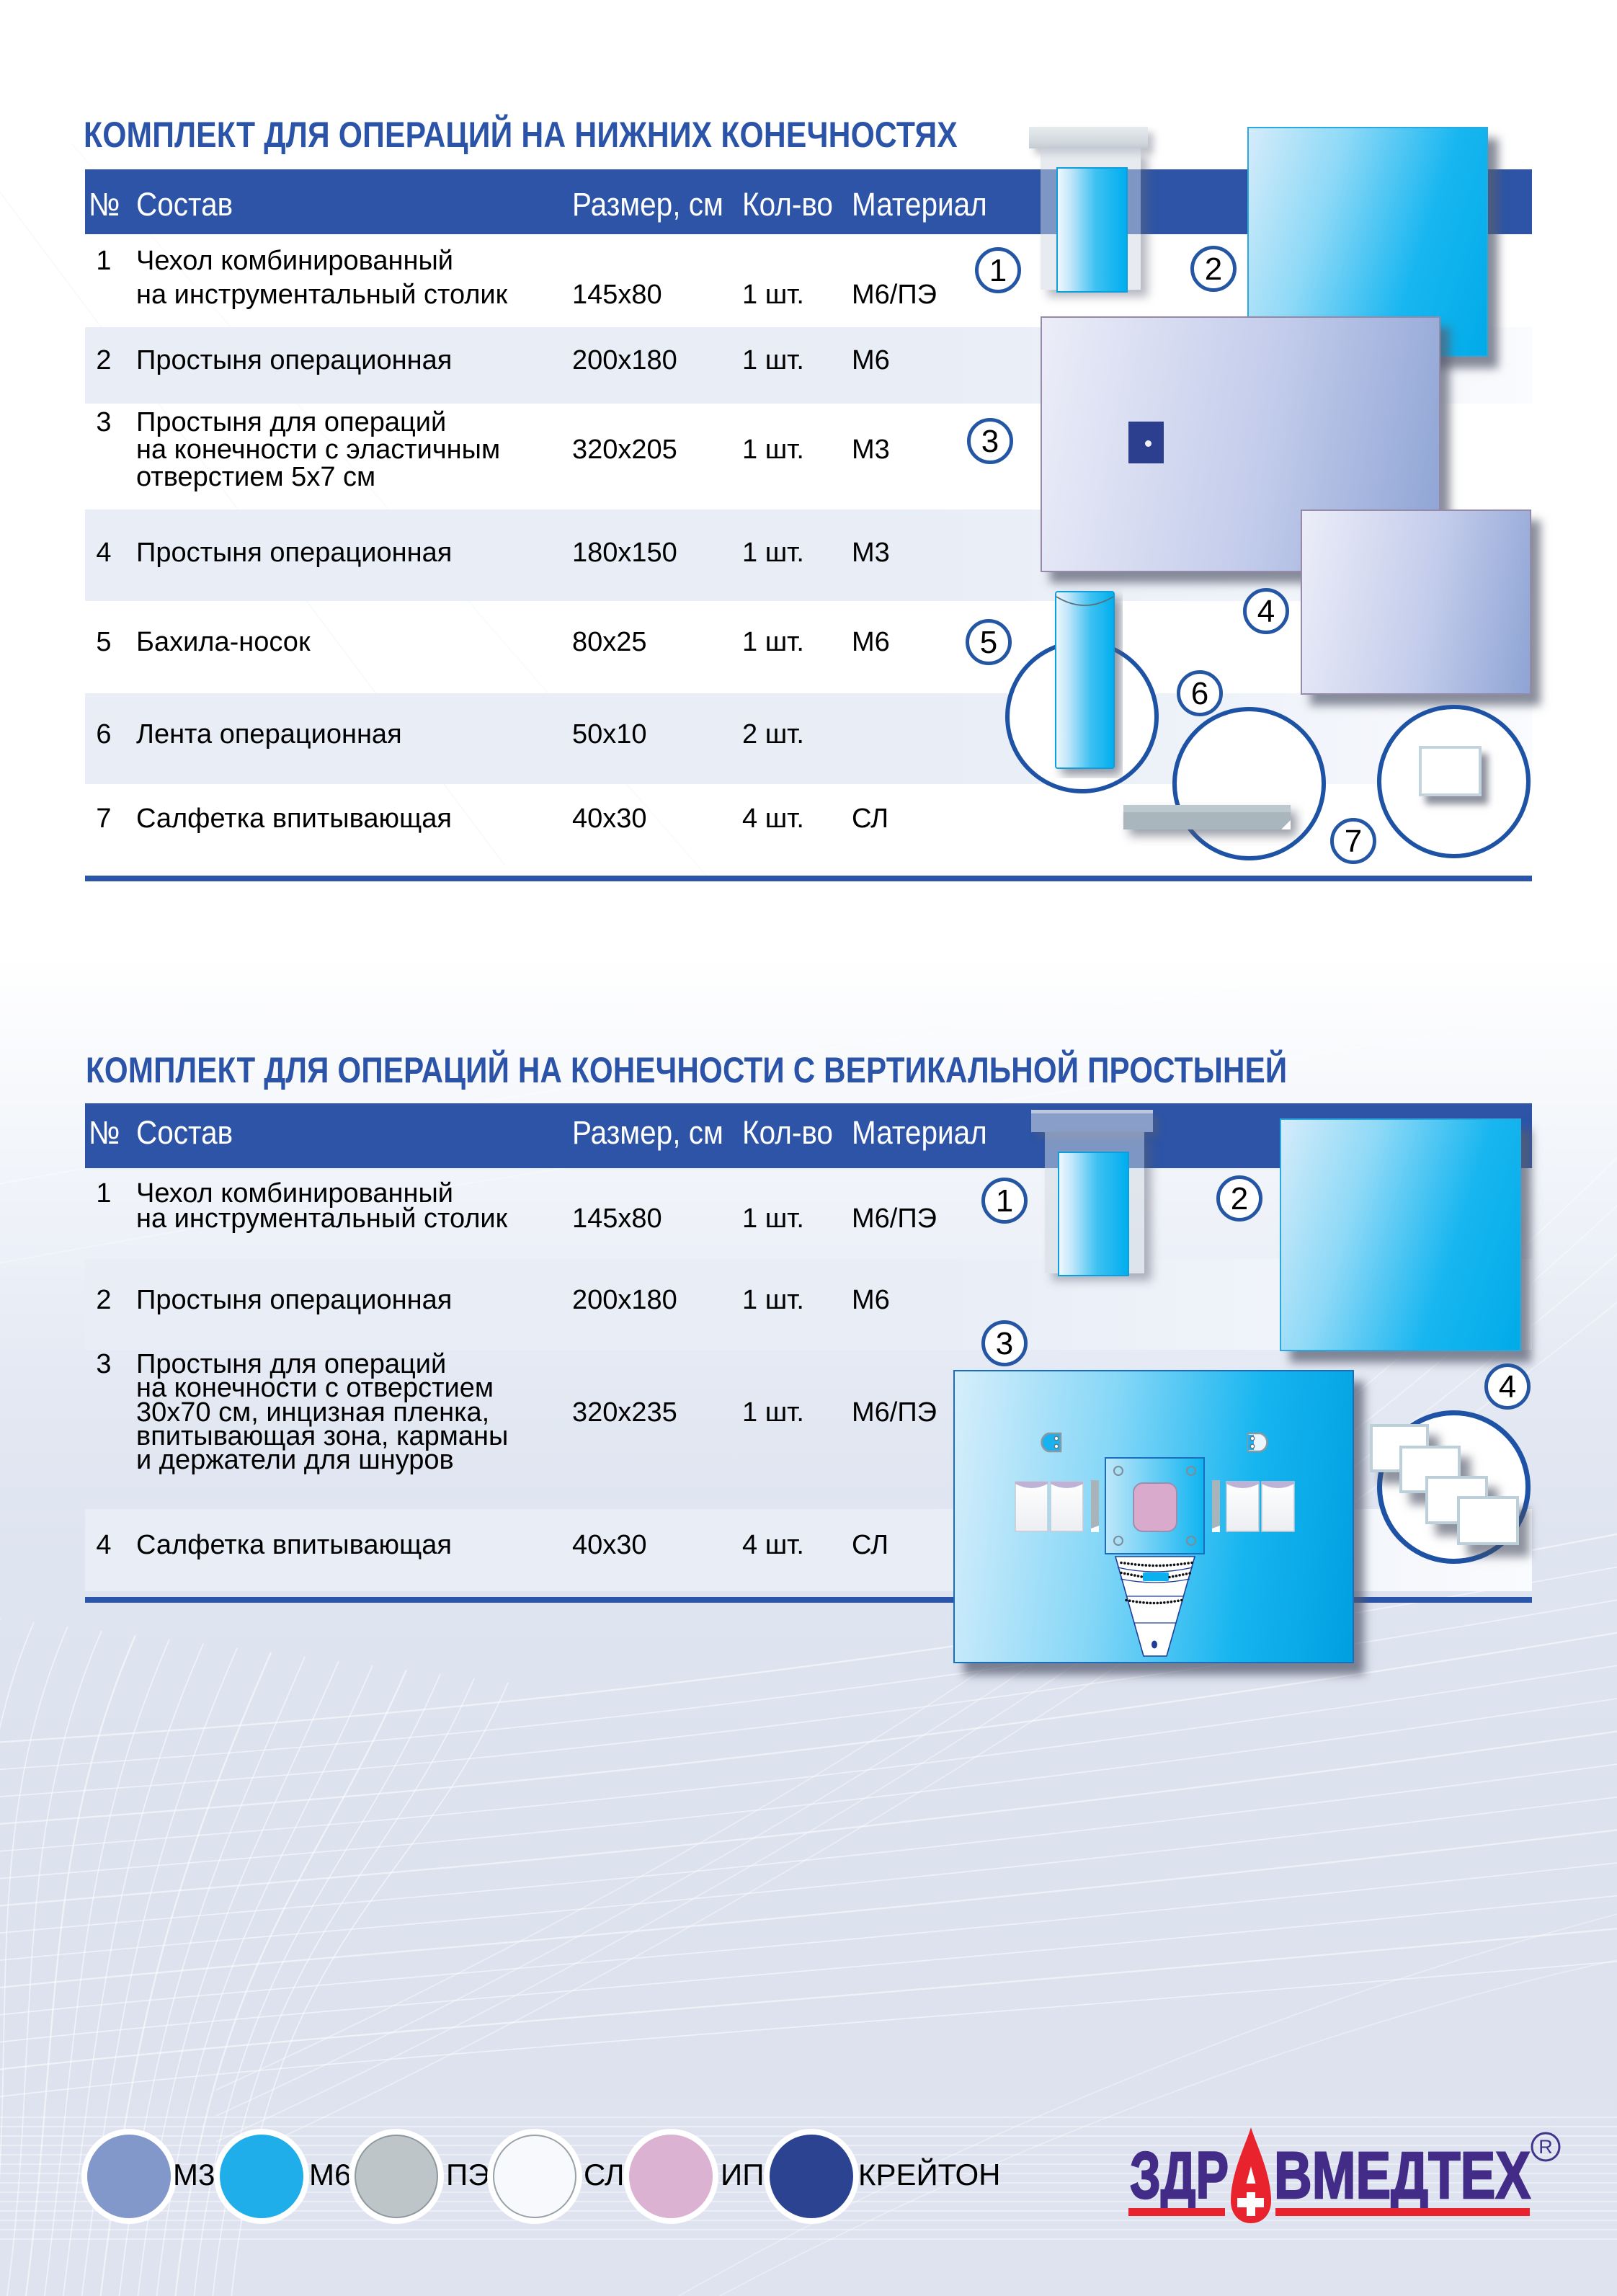 This screenshot has width=1617, height=2296. I want to click on svg-text: ВМЕДТЕХ, so click(1402, 2175).